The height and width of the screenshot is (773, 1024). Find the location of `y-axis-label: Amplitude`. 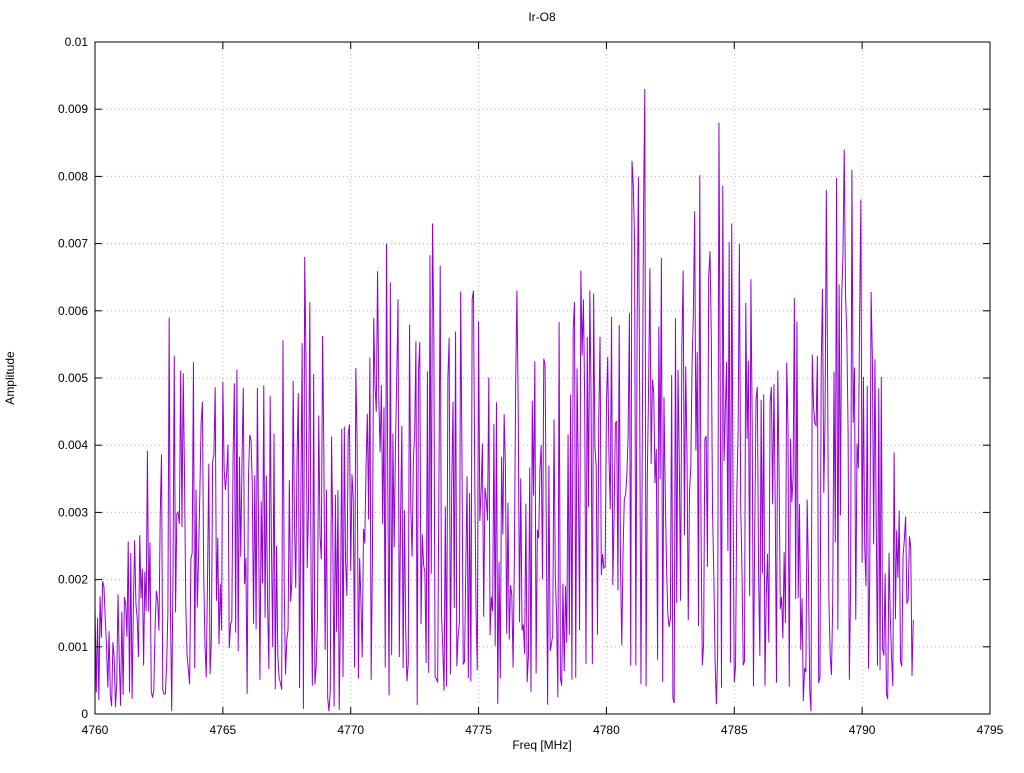

y-axis-label: Amplitude is located at coordinates (10, 378).